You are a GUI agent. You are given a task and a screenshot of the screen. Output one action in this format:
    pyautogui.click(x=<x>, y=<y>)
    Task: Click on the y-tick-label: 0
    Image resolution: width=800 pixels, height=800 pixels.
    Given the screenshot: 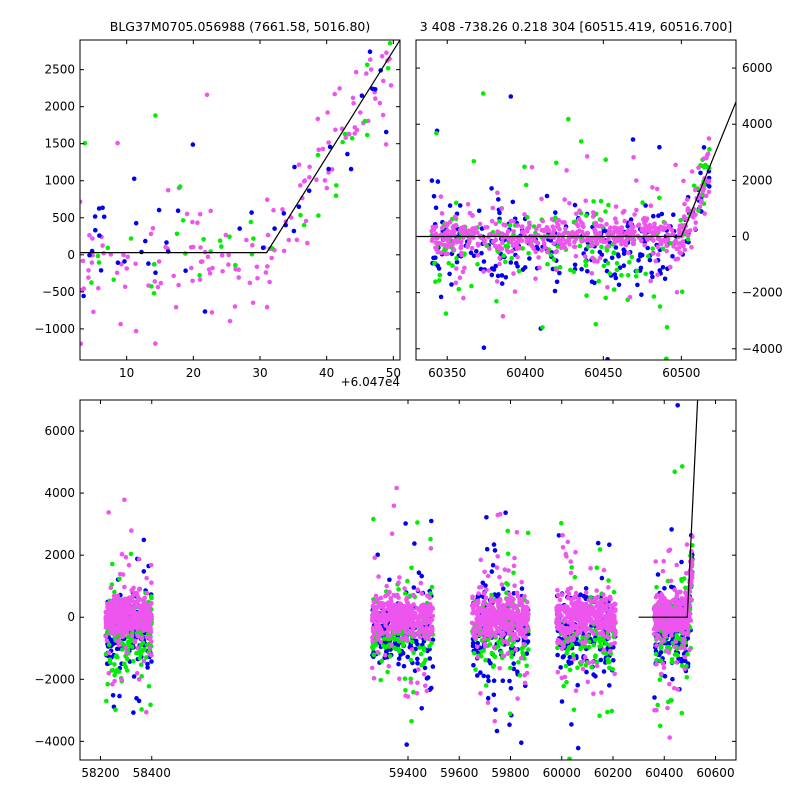 What is the action you would take?
    pyautogui.click(x=71, y=255)
    